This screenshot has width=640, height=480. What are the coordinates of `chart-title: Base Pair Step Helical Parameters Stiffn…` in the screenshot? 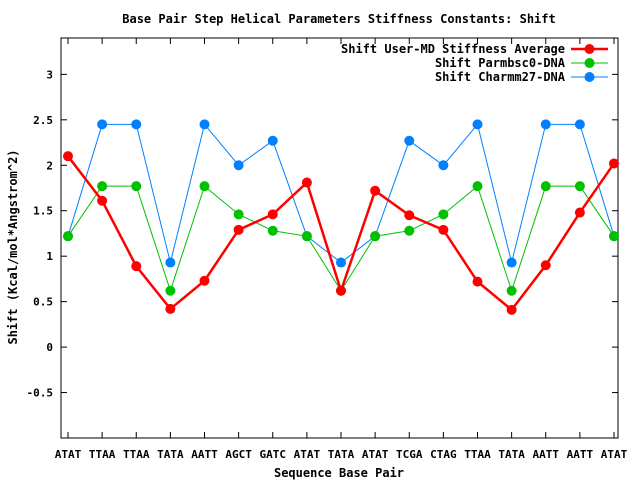 It's located at (338, 19).